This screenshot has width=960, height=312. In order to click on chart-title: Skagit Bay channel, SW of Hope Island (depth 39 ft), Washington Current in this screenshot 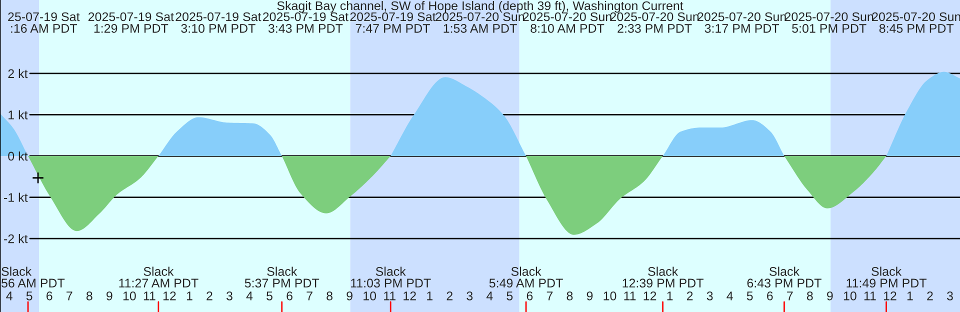, I will do `click(480, 7)`.